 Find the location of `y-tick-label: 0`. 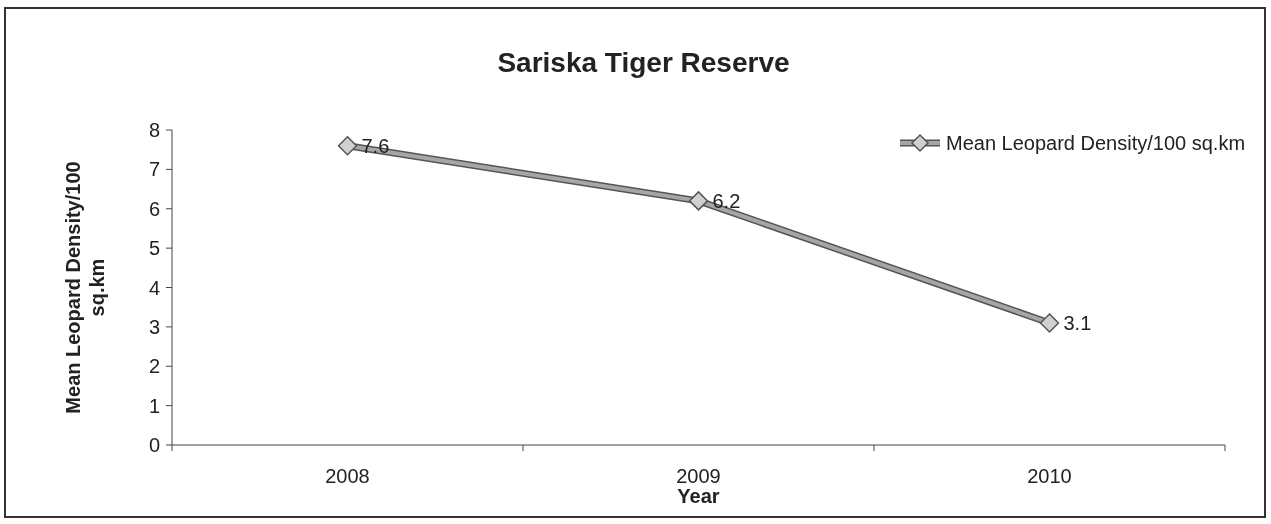

y-tick-label: 0 is located at coordinates (154, 445).